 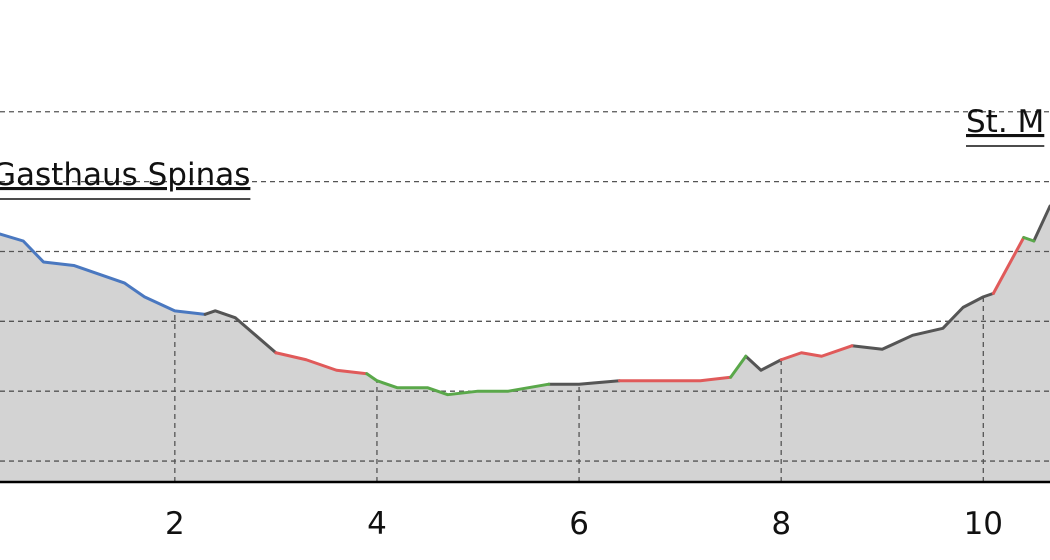 What do you see at coordinates (781, 524) in the screenshot?
I see `x-tick-label: 8` at bounding box center [781, 524].